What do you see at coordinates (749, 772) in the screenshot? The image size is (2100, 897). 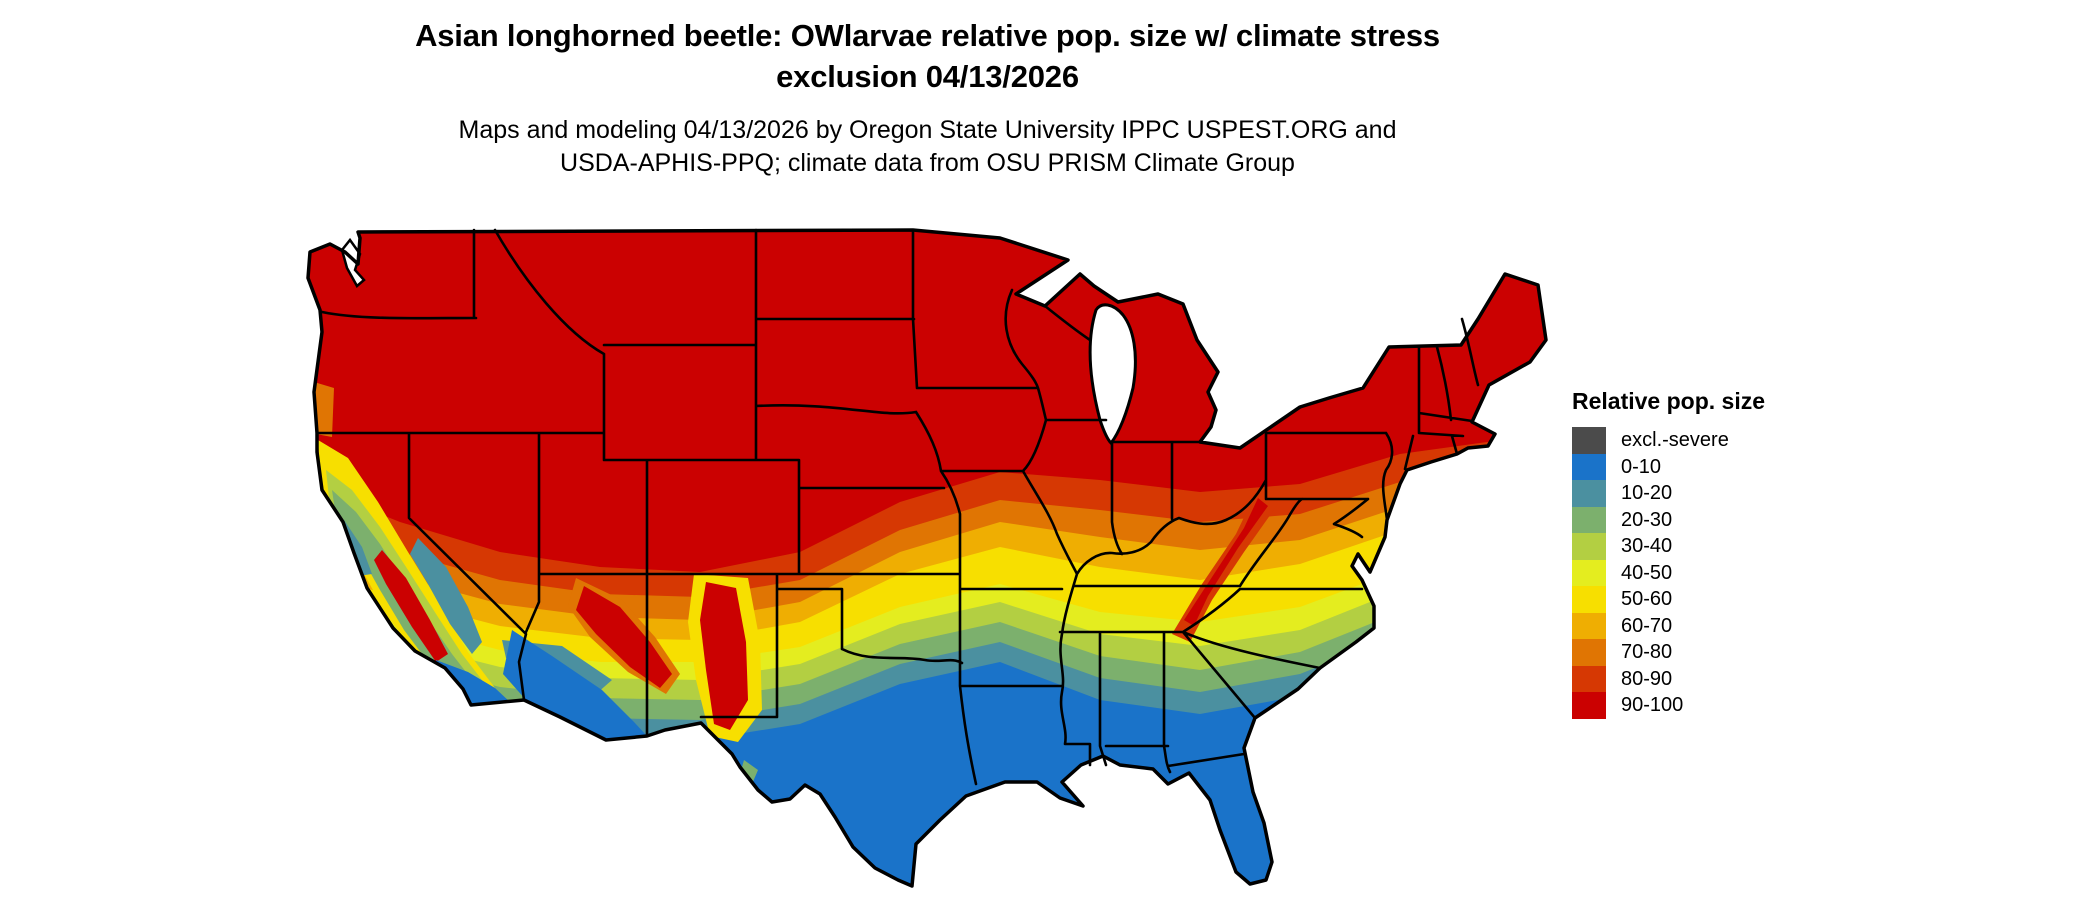 I see `region-davis-mountains-green` at bounding box center [749, 772].